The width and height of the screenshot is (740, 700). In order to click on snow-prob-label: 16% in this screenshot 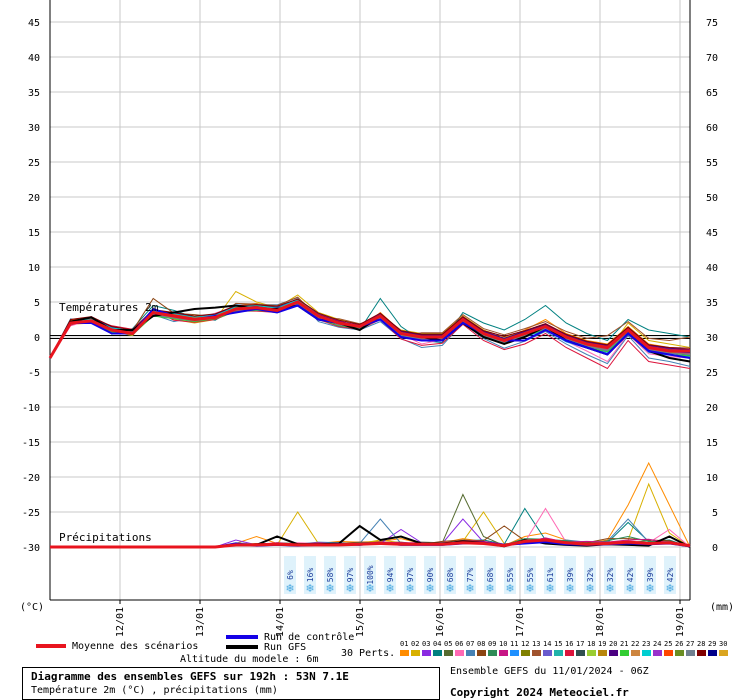, I will do `click(310, 575)`.